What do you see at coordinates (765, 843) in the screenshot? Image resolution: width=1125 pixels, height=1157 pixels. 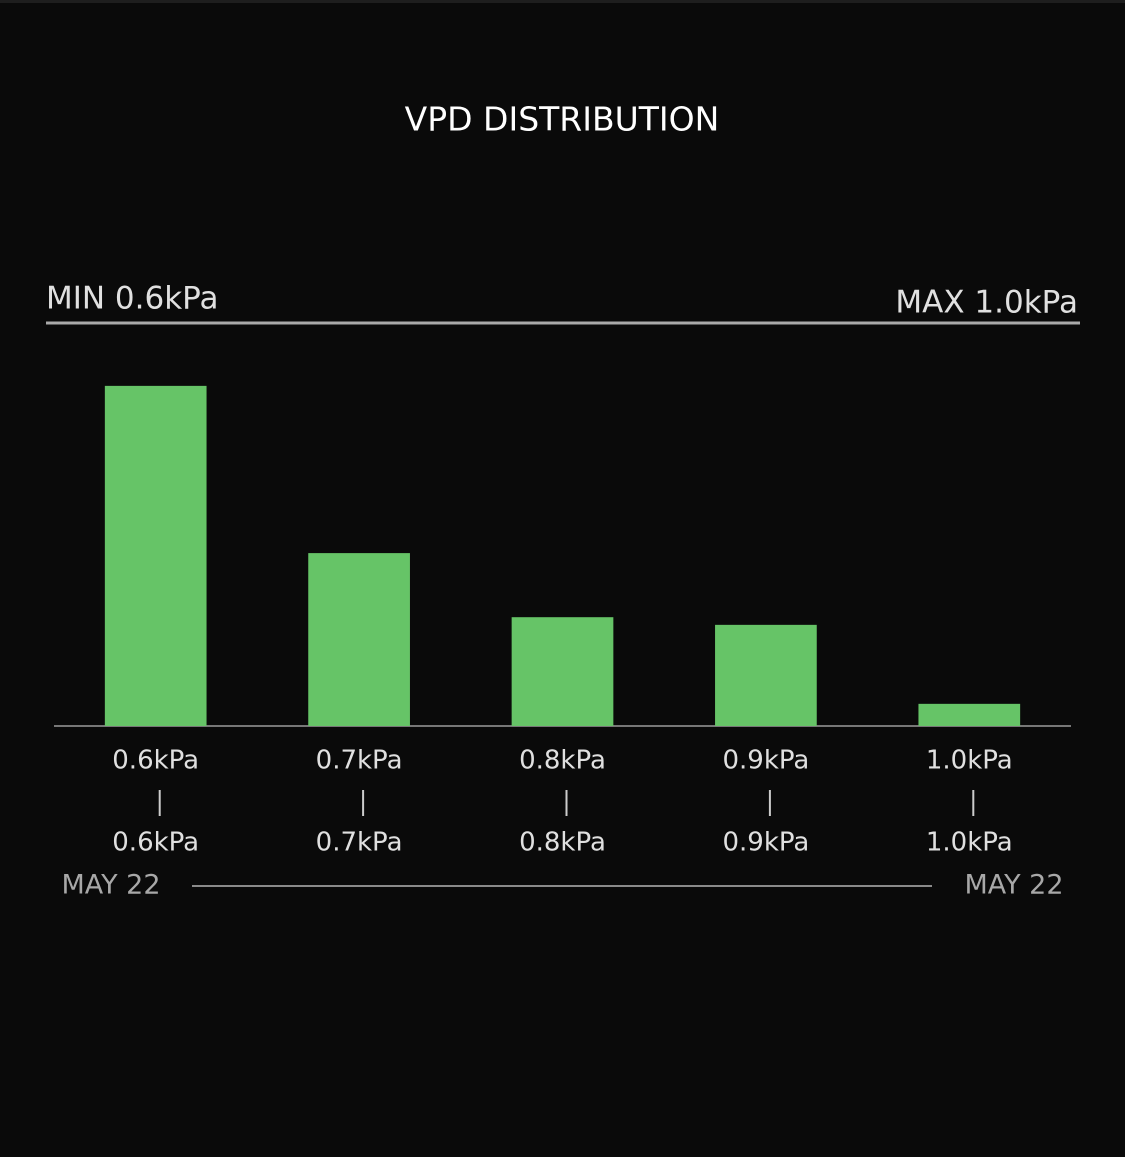 I see `x-tick-label-to: 0.9kPa` at bounding box center [765, 843].